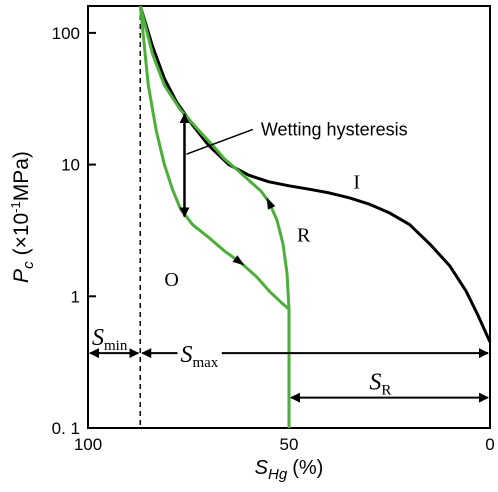 The image size is (498, 492). Describe the element at coordinates (304, 236) in the screenshot. I see `series-label-r: R` at that location.